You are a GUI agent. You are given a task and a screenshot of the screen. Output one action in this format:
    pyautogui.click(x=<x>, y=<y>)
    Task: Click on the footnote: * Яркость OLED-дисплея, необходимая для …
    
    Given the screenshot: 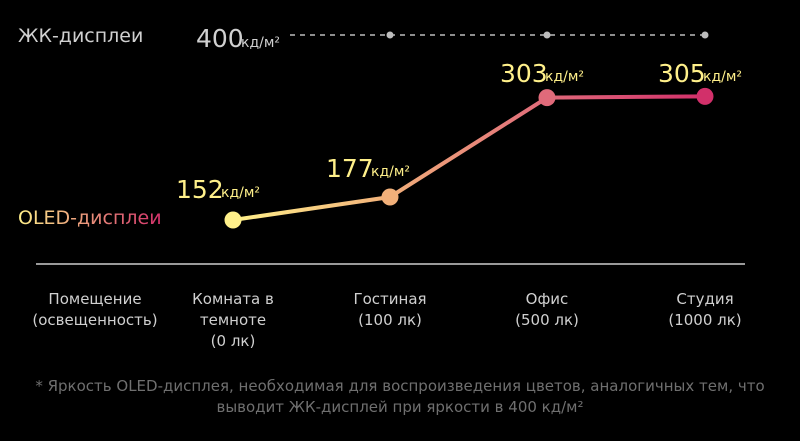 What is the action you would take?
    pyautogui.click(x=400, y=397)
    